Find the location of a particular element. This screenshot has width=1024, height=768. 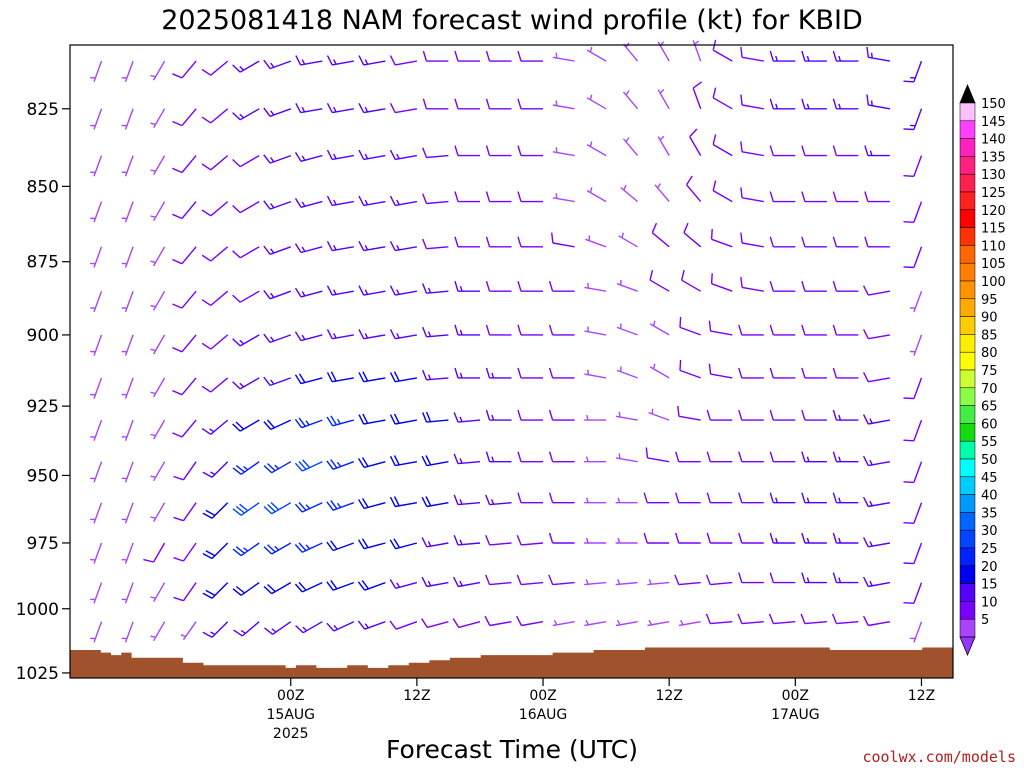

colorbar-label: 55 is located at coordinates (989, 442).